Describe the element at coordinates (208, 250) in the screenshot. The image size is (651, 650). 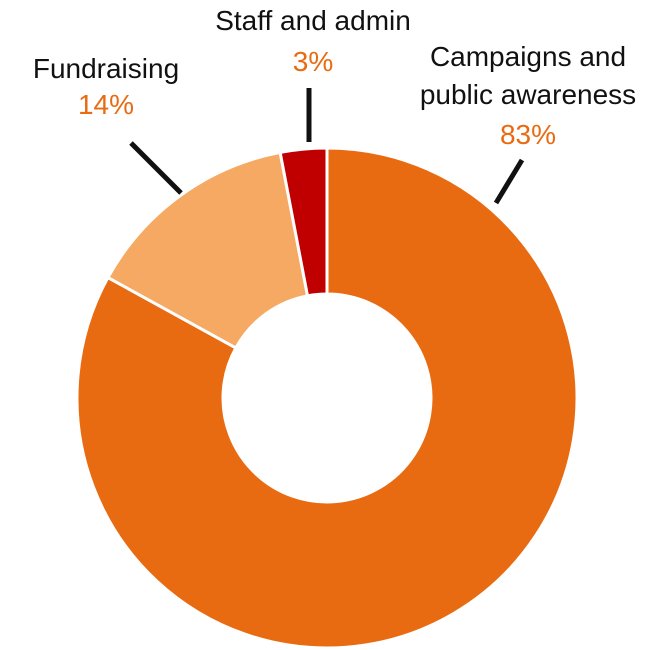
I see `slice-fundraising` at that location.